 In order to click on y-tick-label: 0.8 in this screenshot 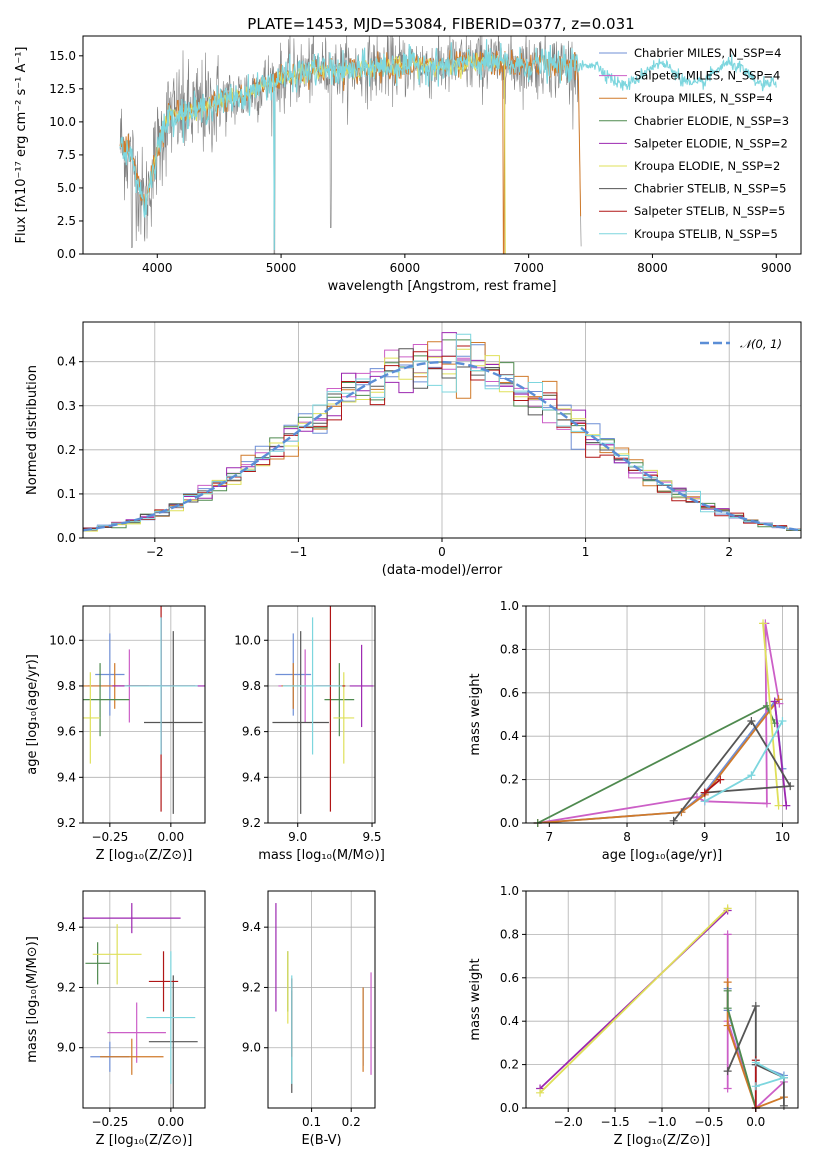, I will do `click(509, 649)`.